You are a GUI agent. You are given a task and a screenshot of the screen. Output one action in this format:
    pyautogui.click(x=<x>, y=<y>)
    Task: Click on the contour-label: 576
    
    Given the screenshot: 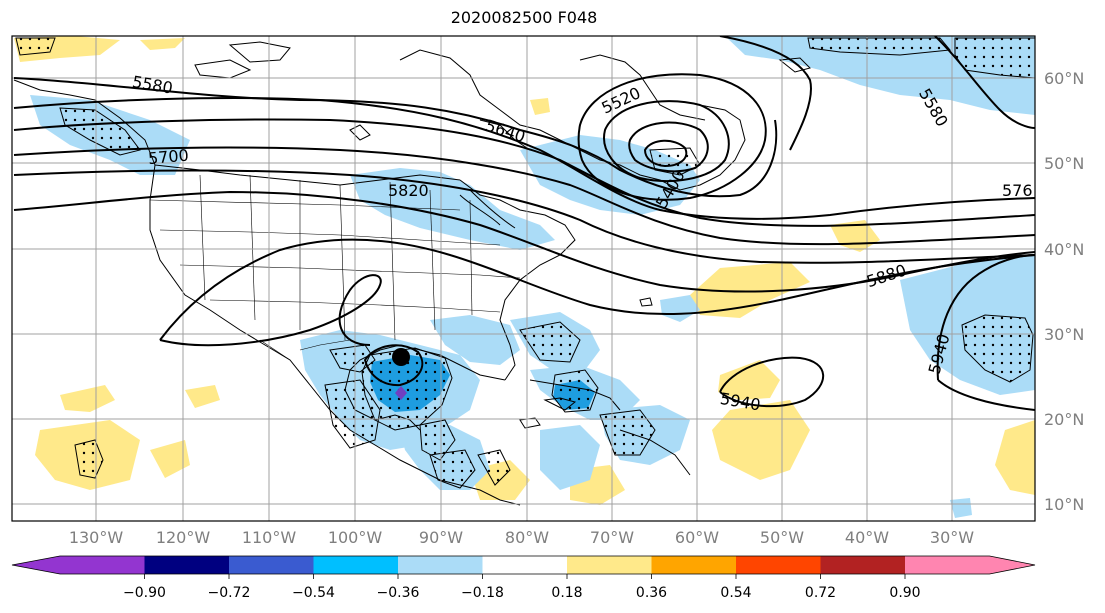 What is the action you would take?
    pyautogui.click(x=1017, y=190)
    